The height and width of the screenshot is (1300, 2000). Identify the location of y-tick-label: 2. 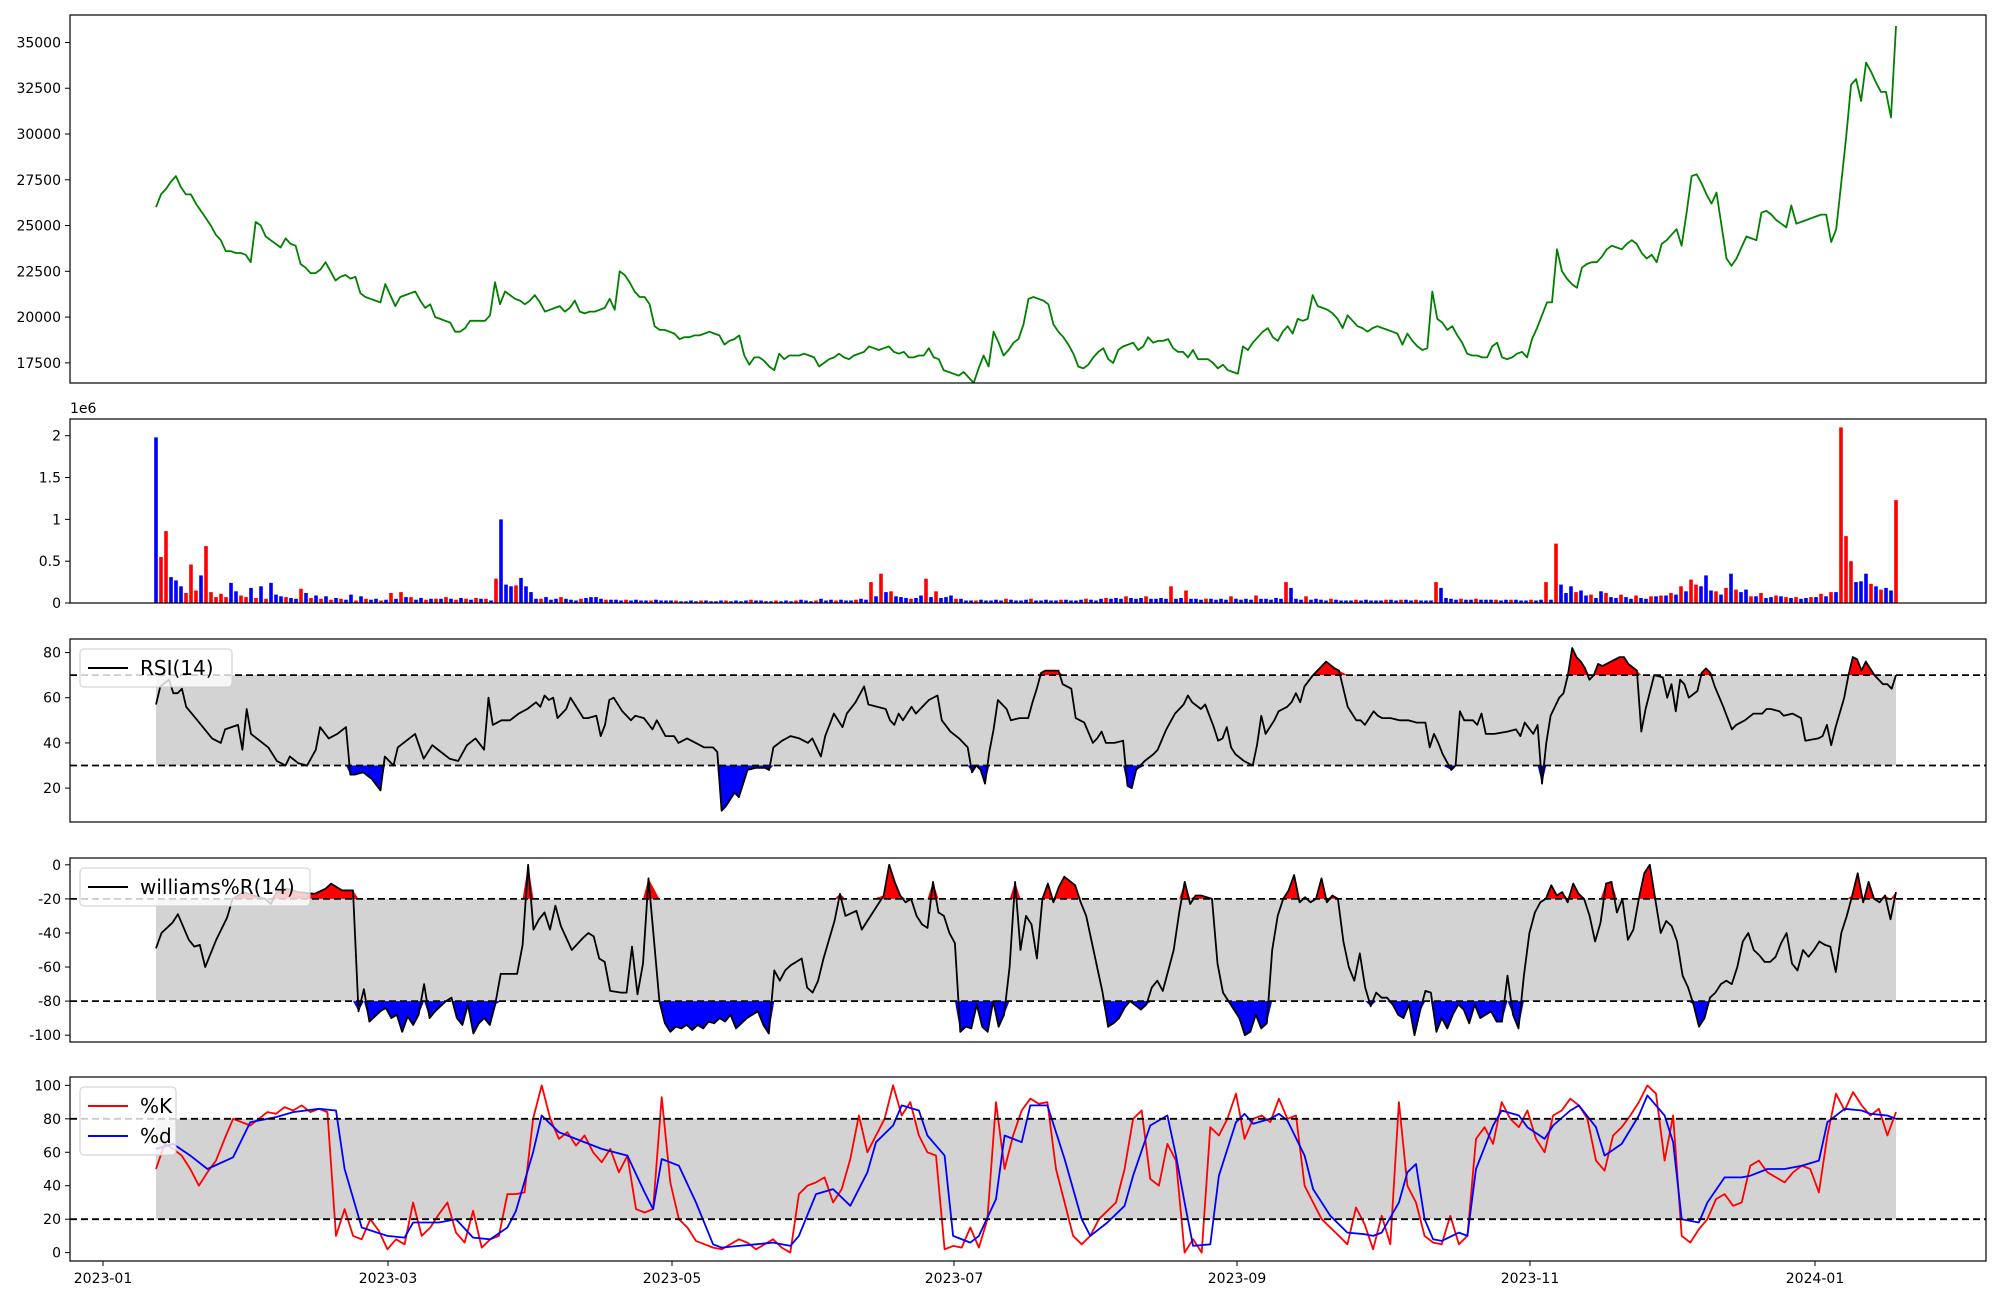
(56, 437).